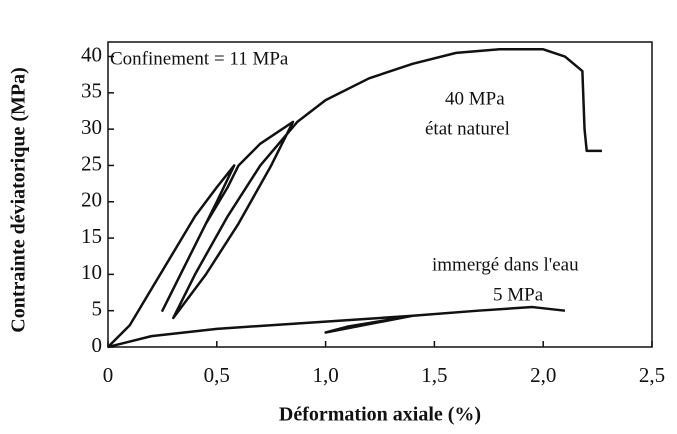 This screenshot has width=677, height=434. Describe the element at coordinates (505, 264) in the screenshot. I see `annotation: immergé dans l'eau` at that location.